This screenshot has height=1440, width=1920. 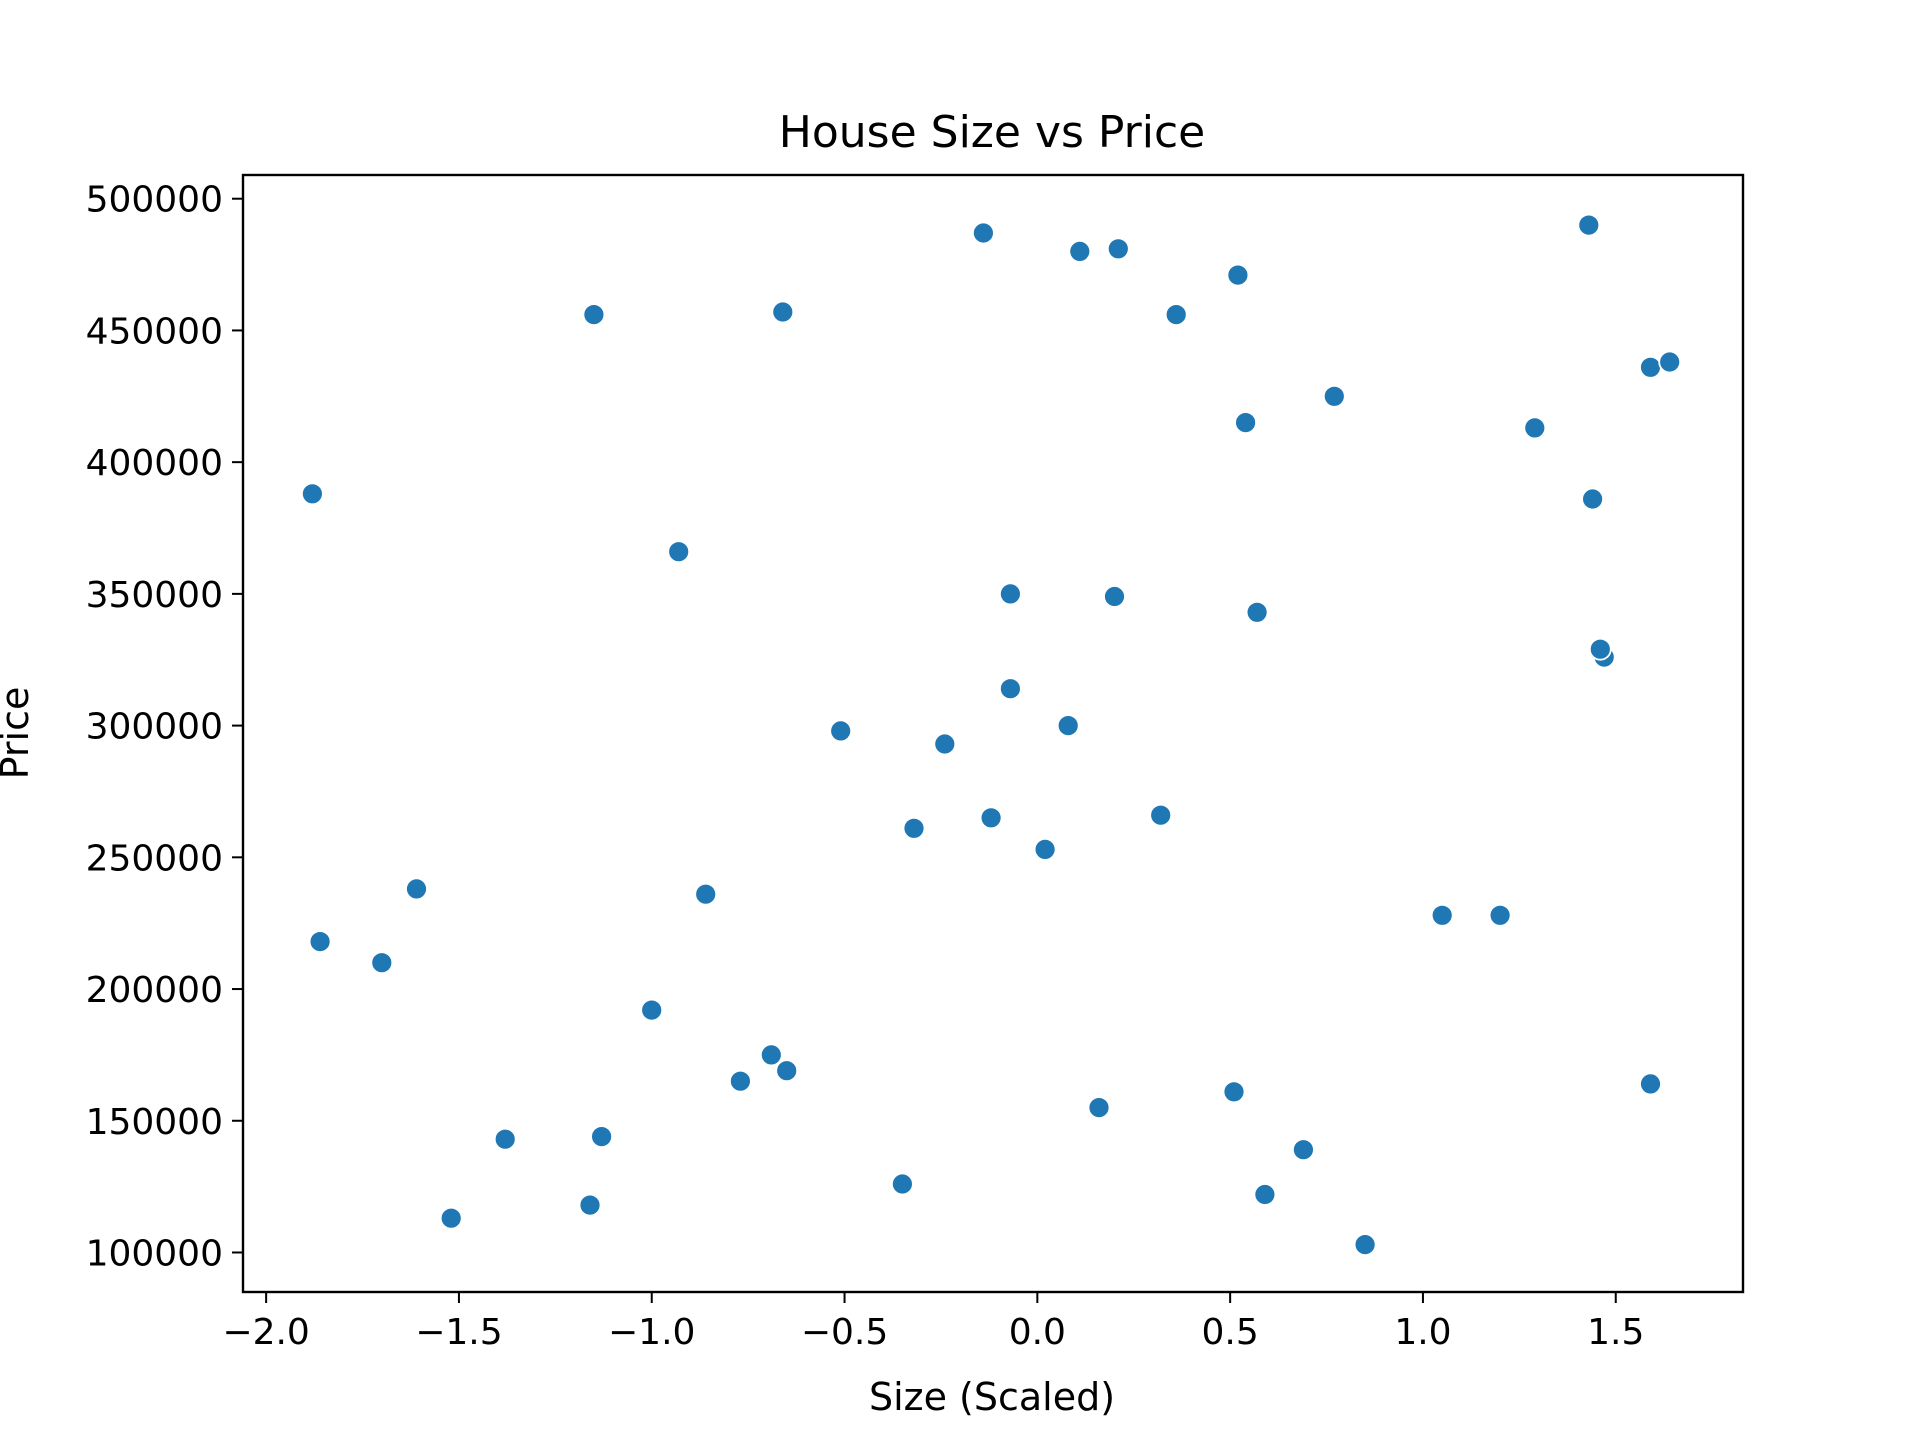 What do you see at coordinates (1037, 1332) in the screenshot?
I see `x-tick-label: 0.0` at bounding box center [1037, 1332].